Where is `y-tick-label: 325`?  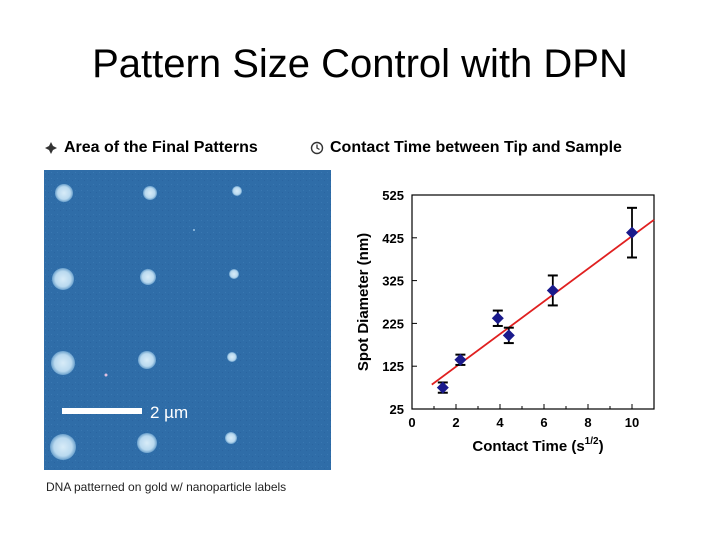 y-tick-label: 325 is located at coordinates (393, 281).